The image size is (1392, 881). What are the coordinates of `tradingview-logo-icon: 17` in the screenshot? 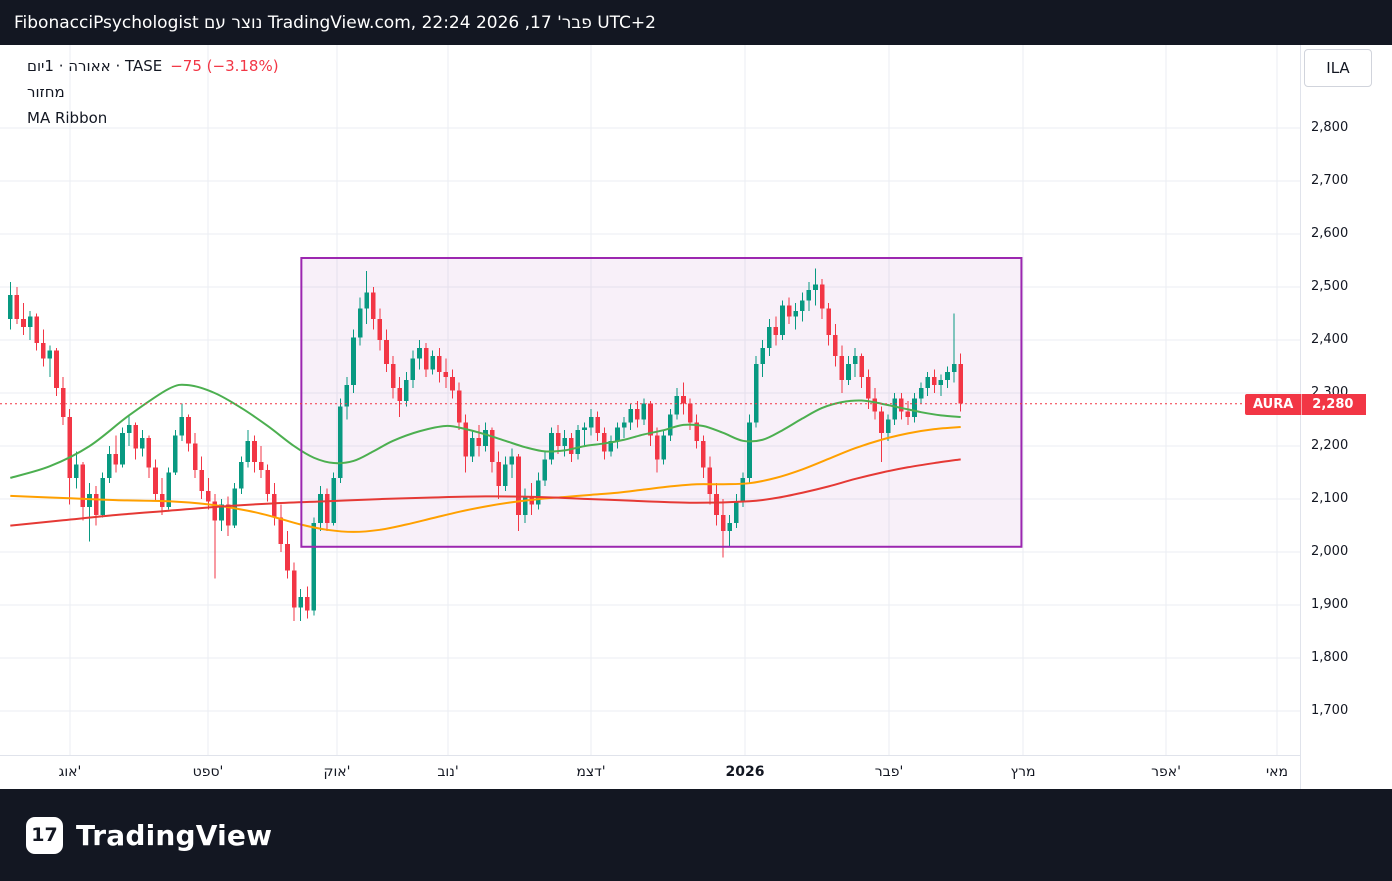 It's located at (44, 835).